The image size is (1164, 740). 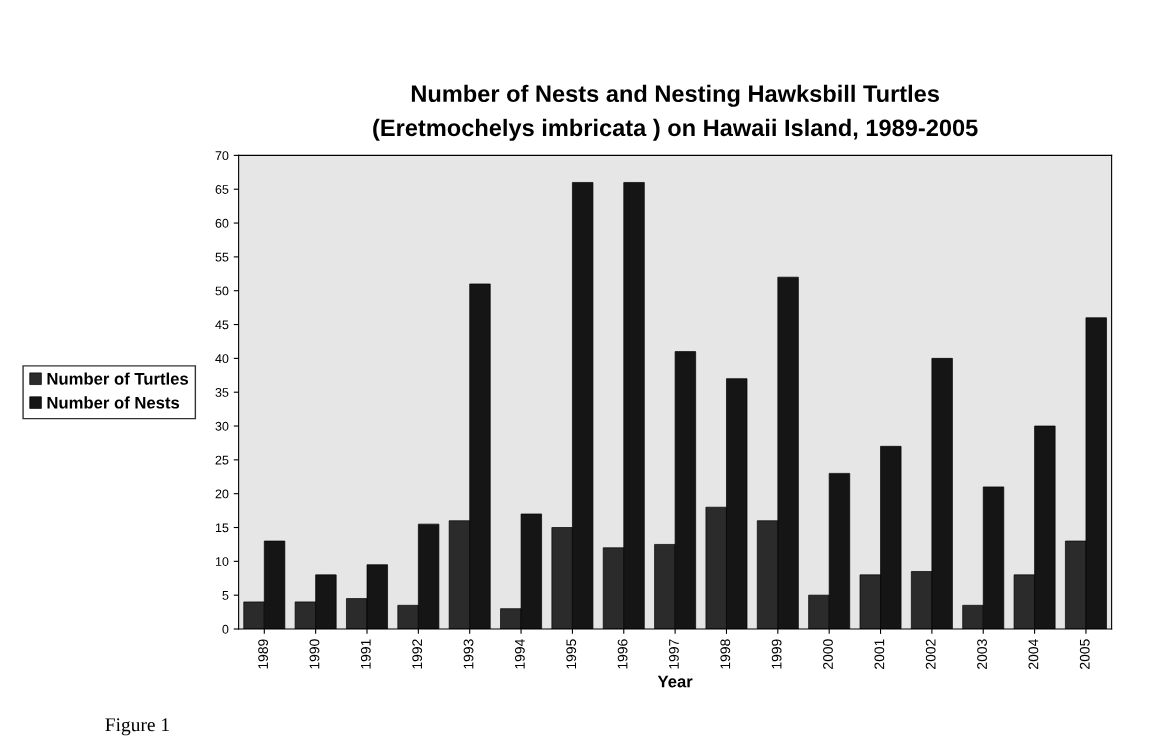 I want to click on y-tick-label: 30, so click(x=222, y=426).